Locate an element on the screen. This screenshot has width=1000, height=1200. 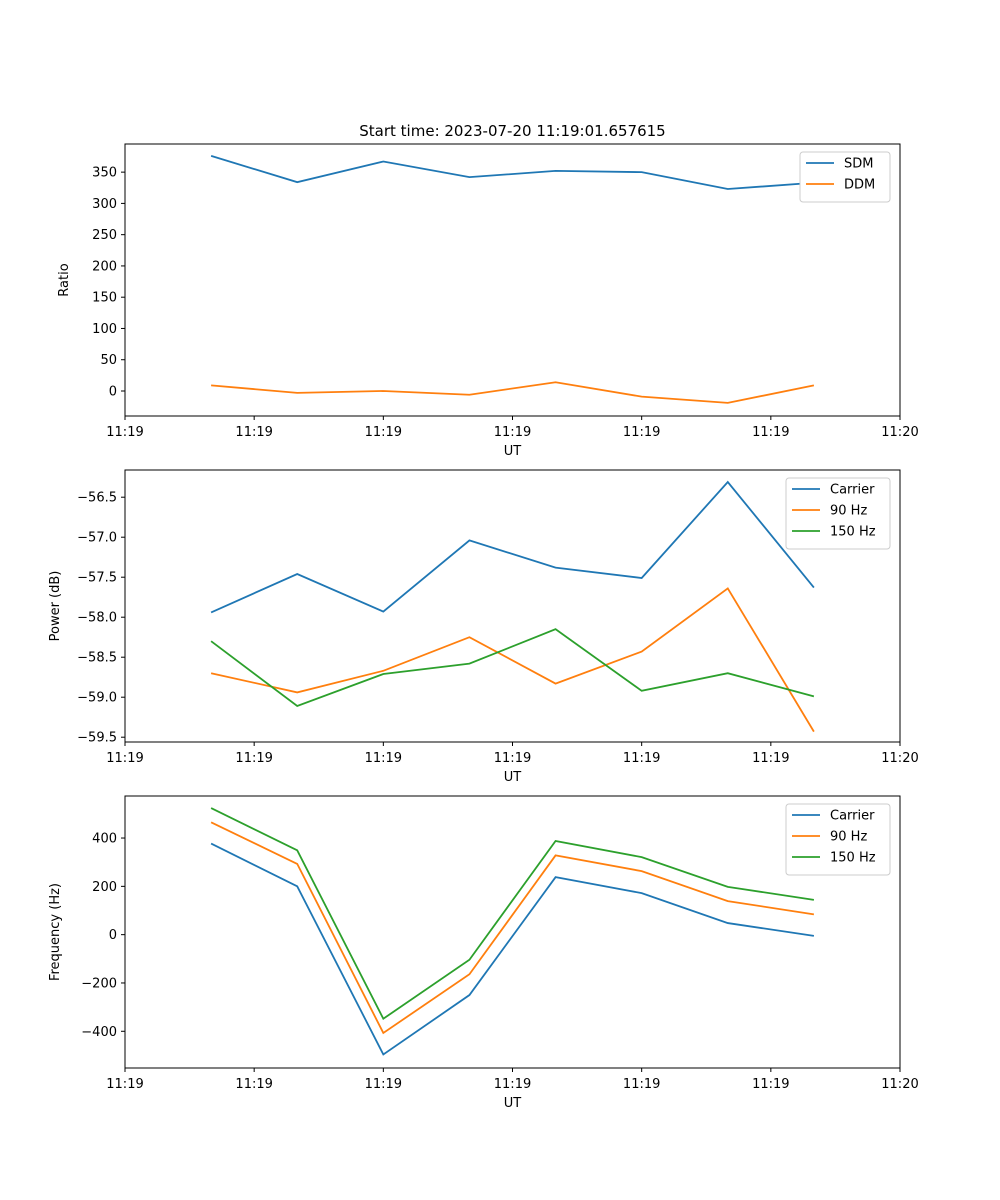
y-tick-label: 100 is located at coordinates (104, 329).